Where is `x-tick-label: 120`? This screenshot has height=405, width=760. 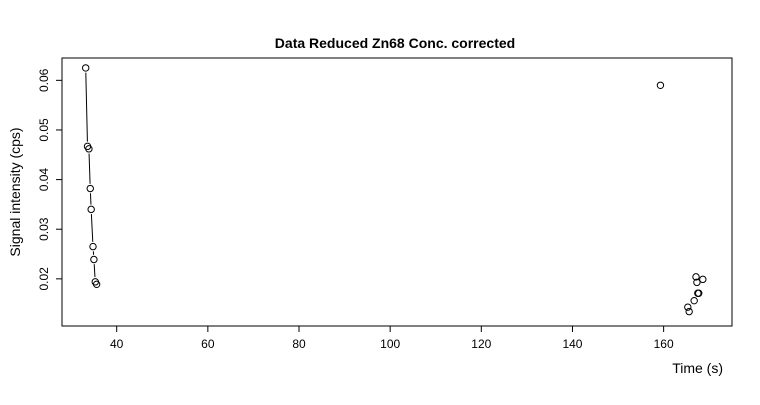
x-tick-label: 120 is located at coordinates (481, 344).